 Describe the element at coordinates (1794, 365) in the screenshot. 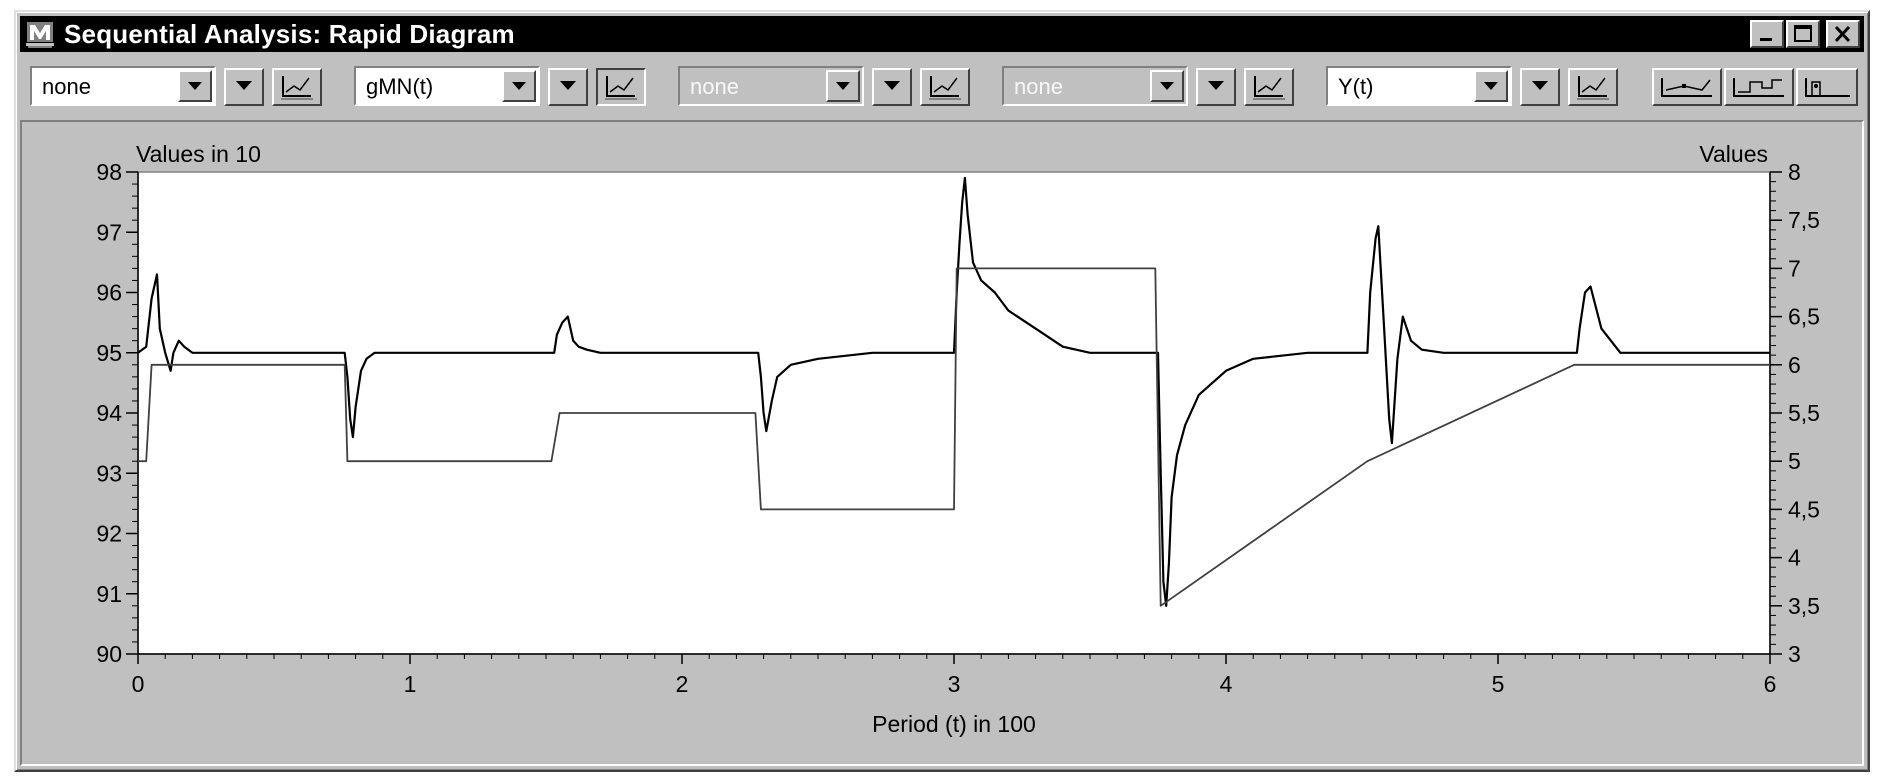

I see `right-tick-label: 6` at that location.